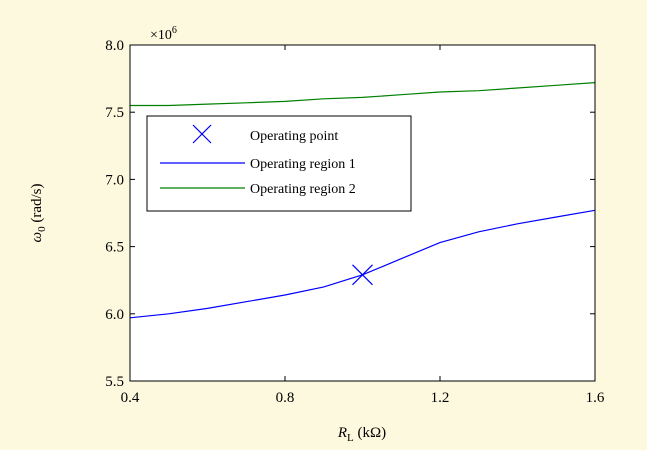 The width and height of the screenshot is (647, 450). Describe the element at coordinates (361, 434) in the screenshot. I see `x-axis-label: RL (kΩ)` at that location.